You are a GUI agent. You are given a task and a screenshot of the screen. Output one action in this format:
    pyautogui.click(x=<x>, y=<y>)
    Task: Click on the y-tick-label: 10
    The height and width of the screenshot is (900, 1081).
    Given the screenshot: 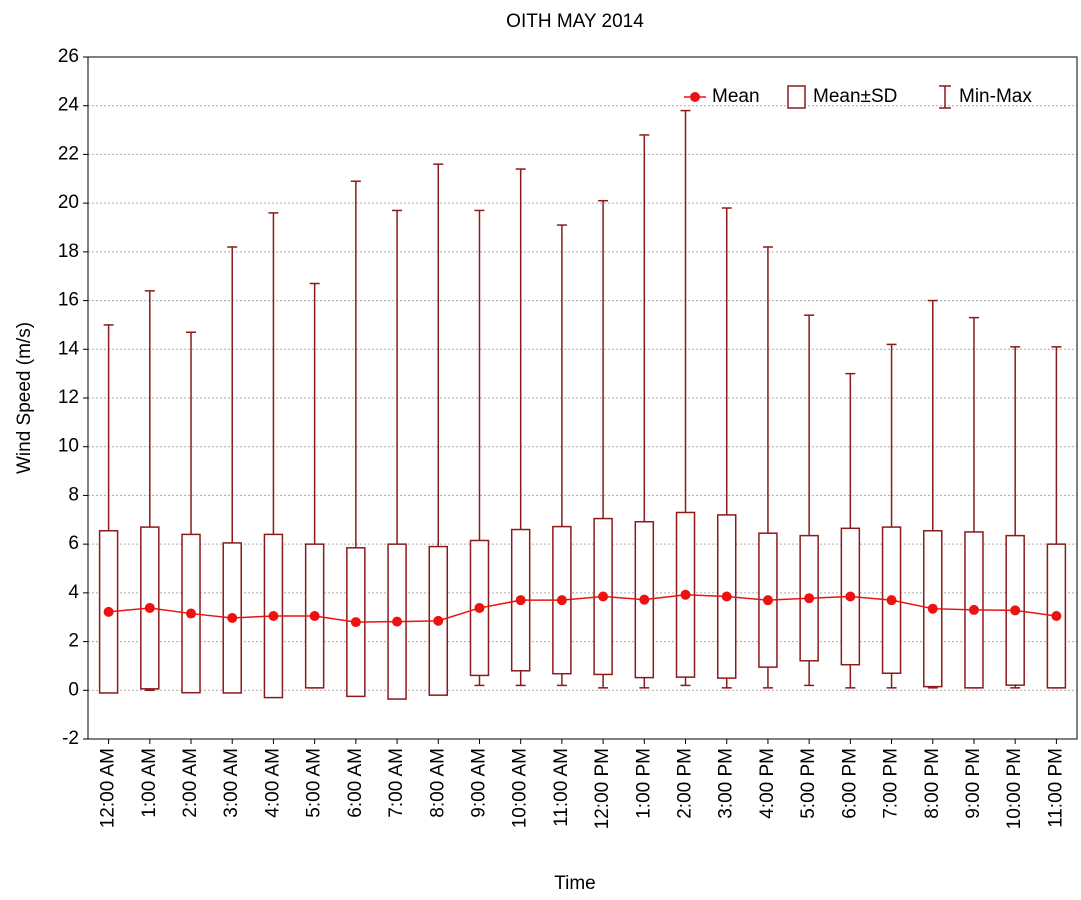 What is the action you would take?
    pyautogui.click(x=68, y=446)
    